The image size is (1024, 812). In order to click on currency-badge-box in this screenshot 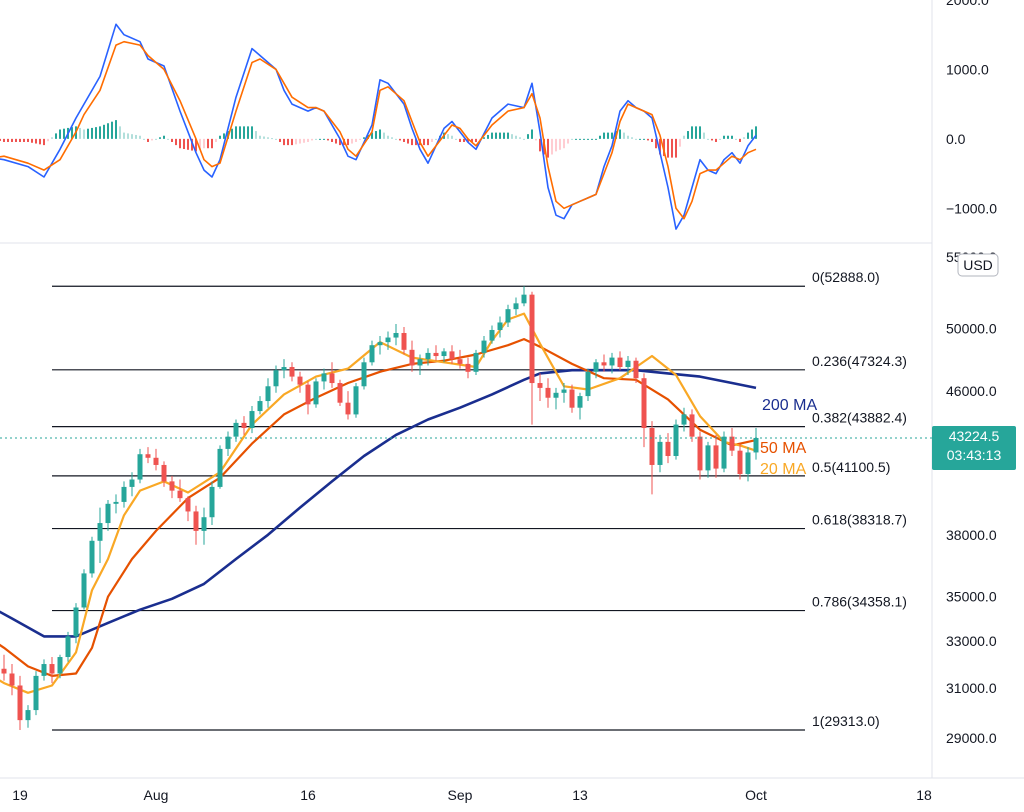, I will do `click(978, 265)`.